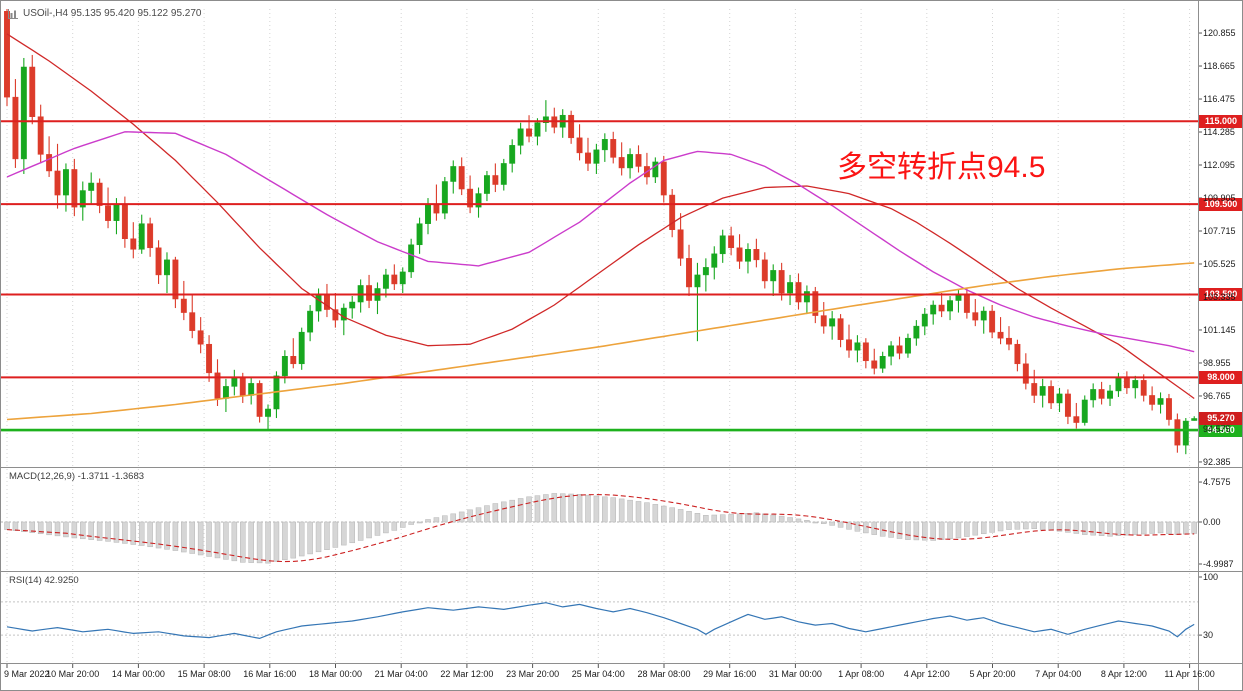 This screenshot has width=1243, height=691. What do you see at coordinates (13, 14) in the screenshot?
I see `chart-icon` at bounding box center [13, 14].